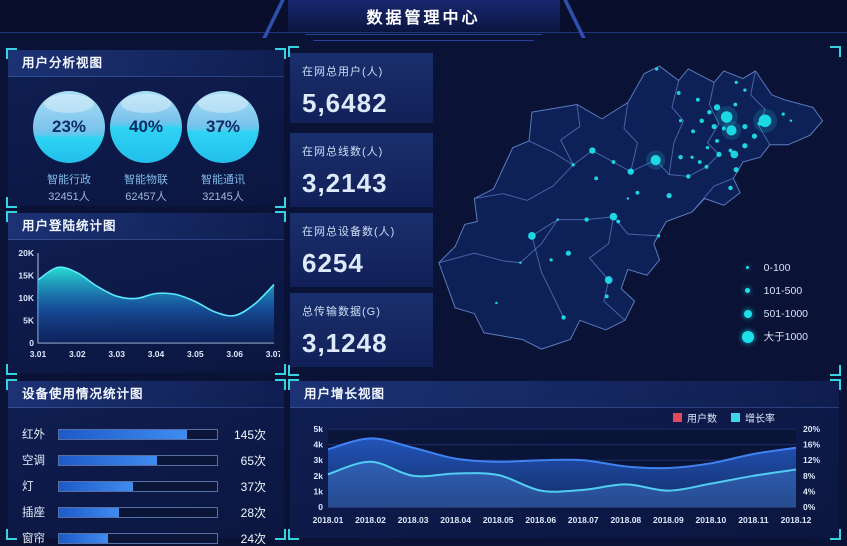 This screenshot has width=847, height=546. I want to click on device-value: 24次, so click(253, 538).